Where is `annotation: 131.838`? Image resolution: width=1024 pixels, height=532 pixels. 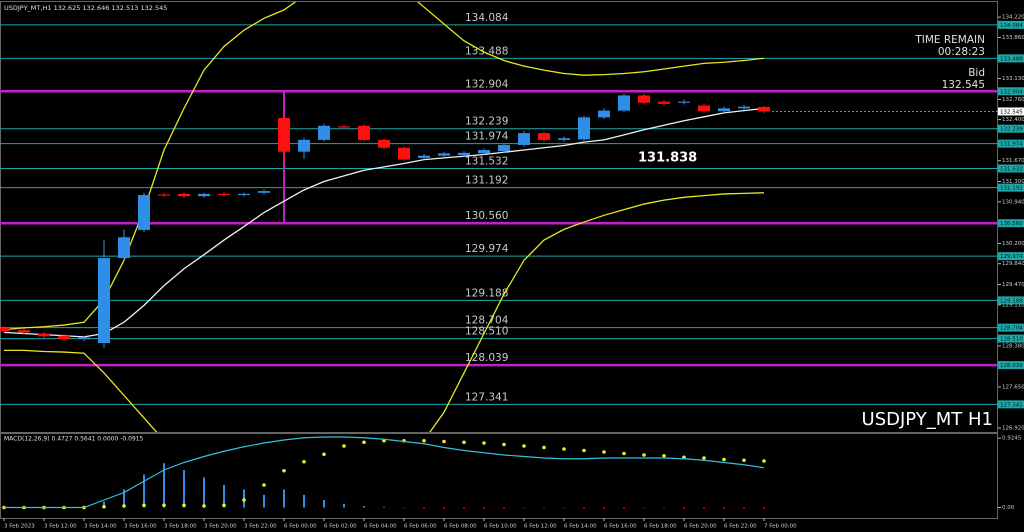
annotation: 131.838 is located at coordinates (667, 158).